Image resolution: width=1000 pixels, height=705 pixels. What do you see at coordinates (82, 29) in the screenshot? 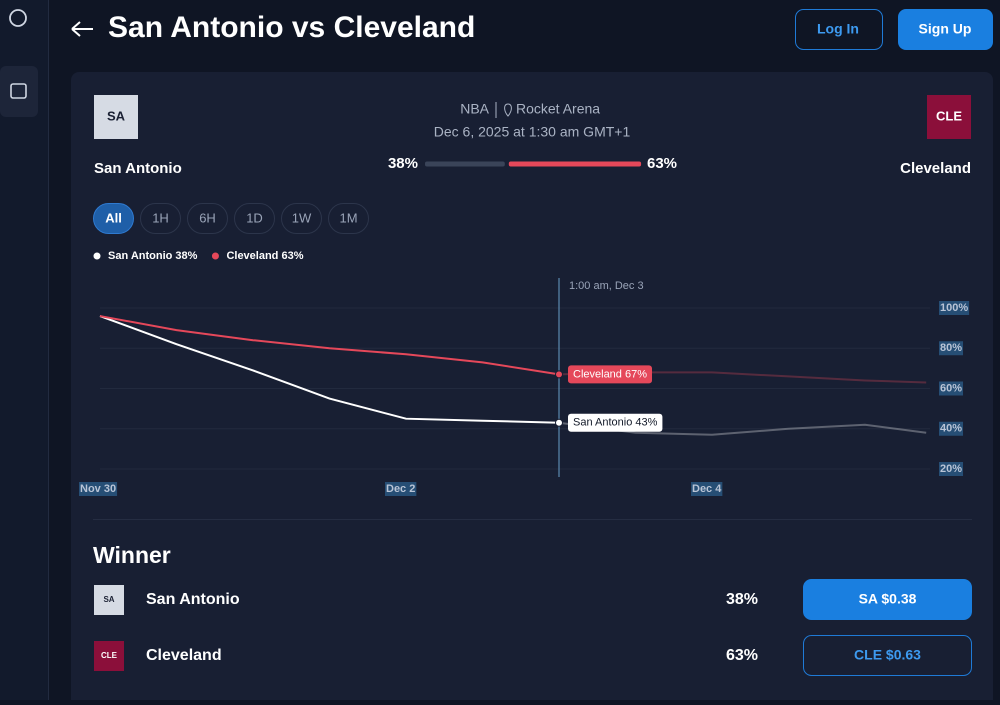
I see `back-arrow` at bounding box center [82, 29].